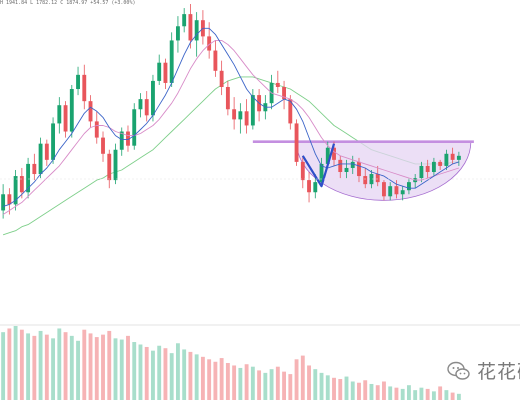 This screenshot has height=400, width=520. What do you see at coordinates (363, 170) in the screenshot?
I see `cup-pattern-layer` at bounding box center [363, 170].